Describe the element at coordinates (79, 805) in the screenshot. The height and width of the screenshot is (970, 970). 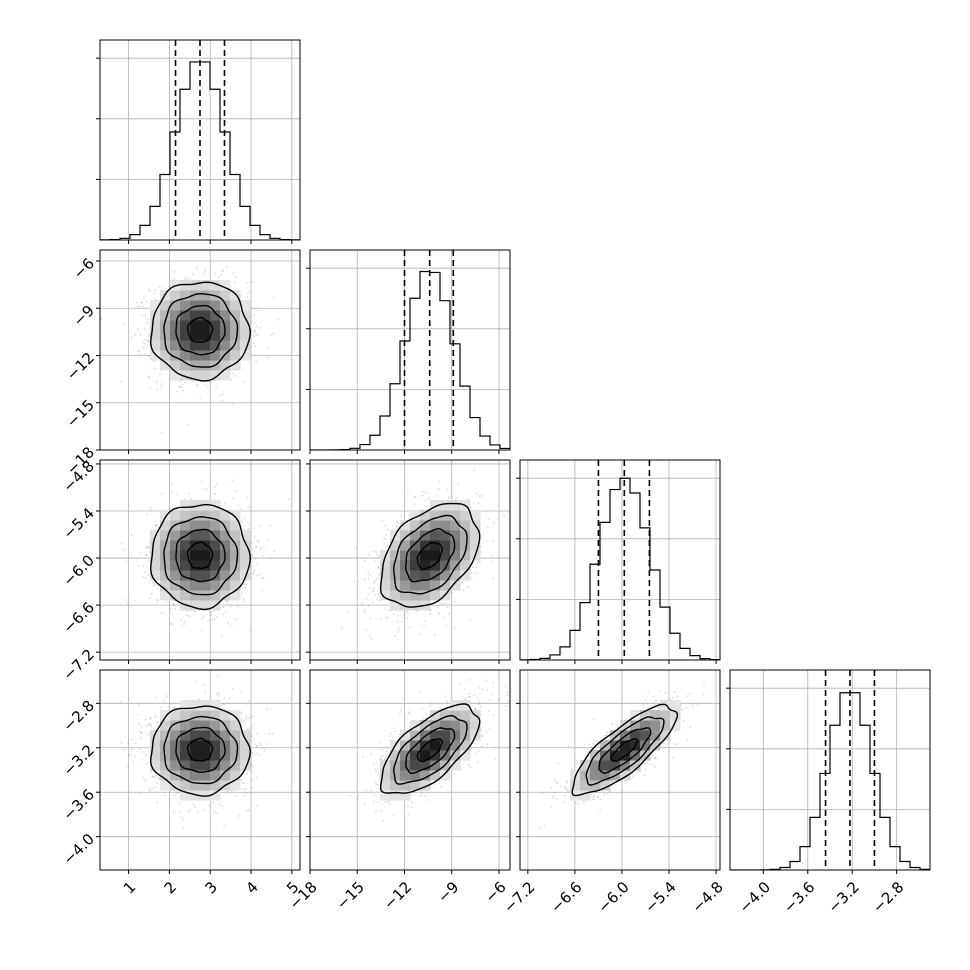
I see `y-tick-label: −3.6` at that location.